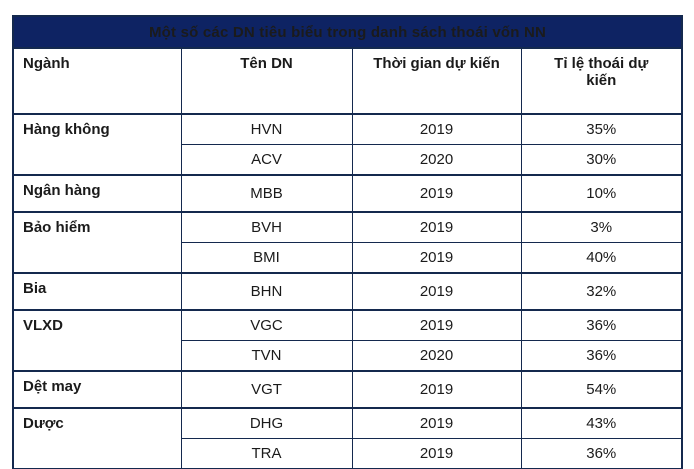  I want to click on header-ti-le-thoai-du-kien: Tỉ lệ thoái dự kiến, so click(601, 81).